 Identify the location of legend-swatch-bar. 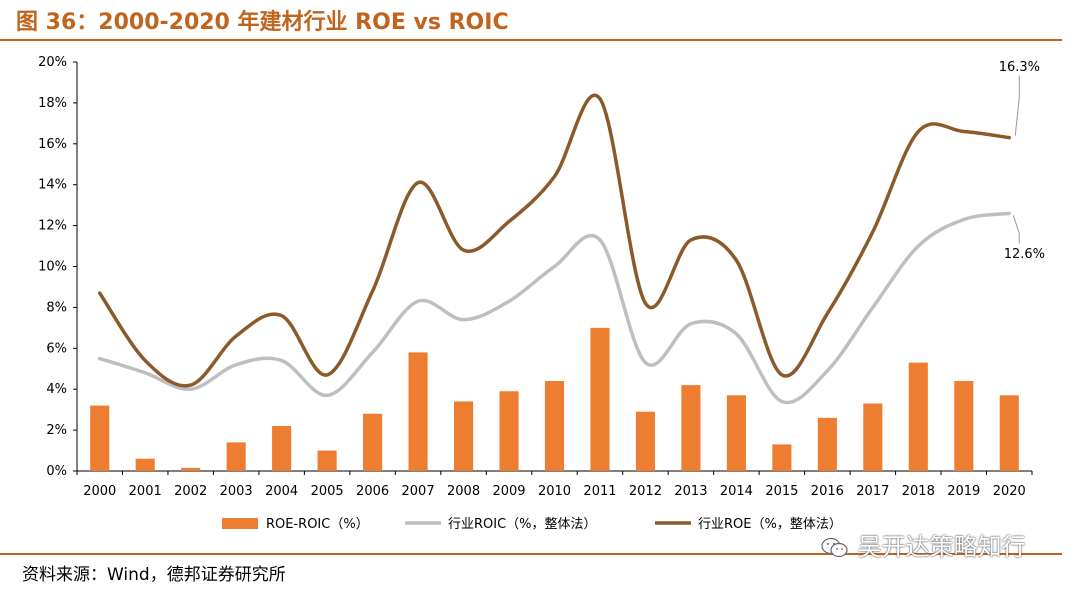
(240, 523).